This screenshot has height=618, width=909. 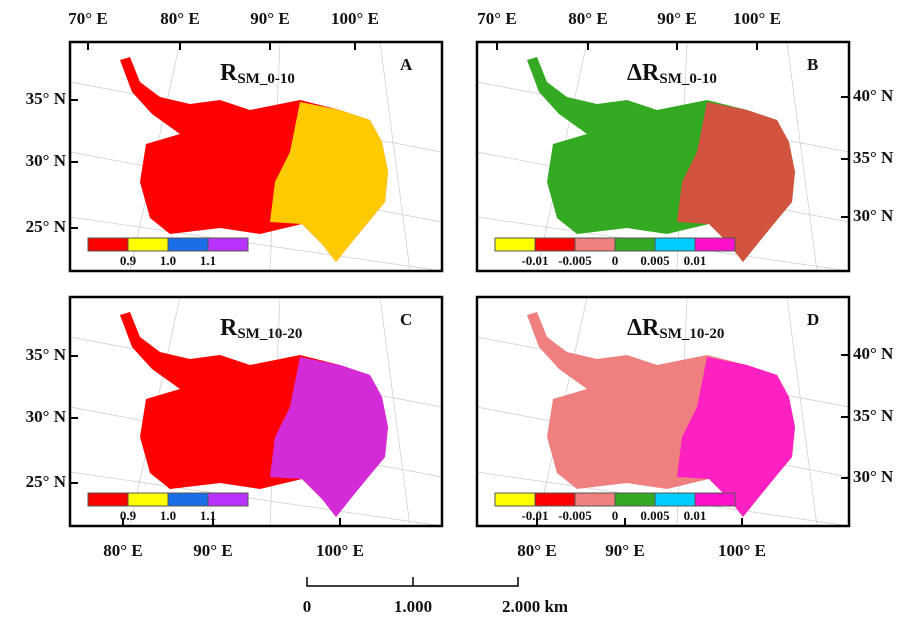 I want to click on panel-title: ΔRSM_10-20, so click(x=675, y=329).